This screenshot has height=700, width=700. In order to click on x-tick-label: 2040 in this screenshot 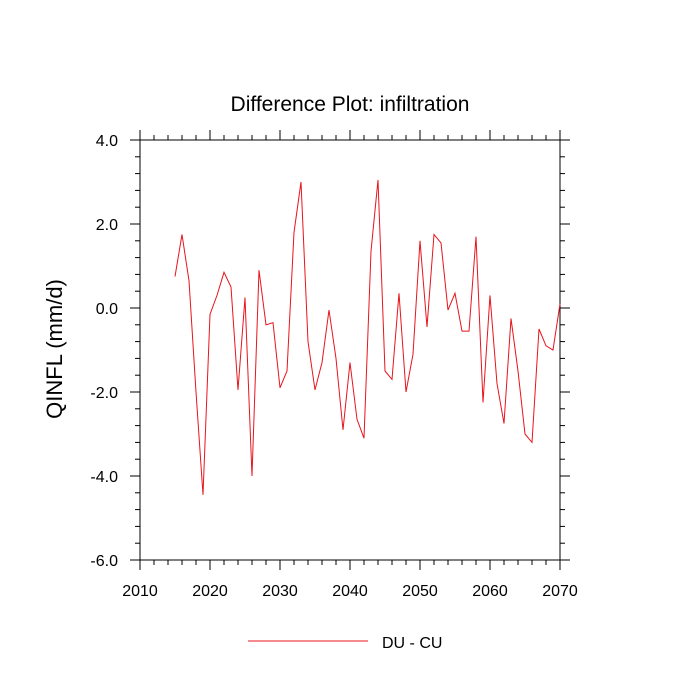, I will do `click(350, 591)`.